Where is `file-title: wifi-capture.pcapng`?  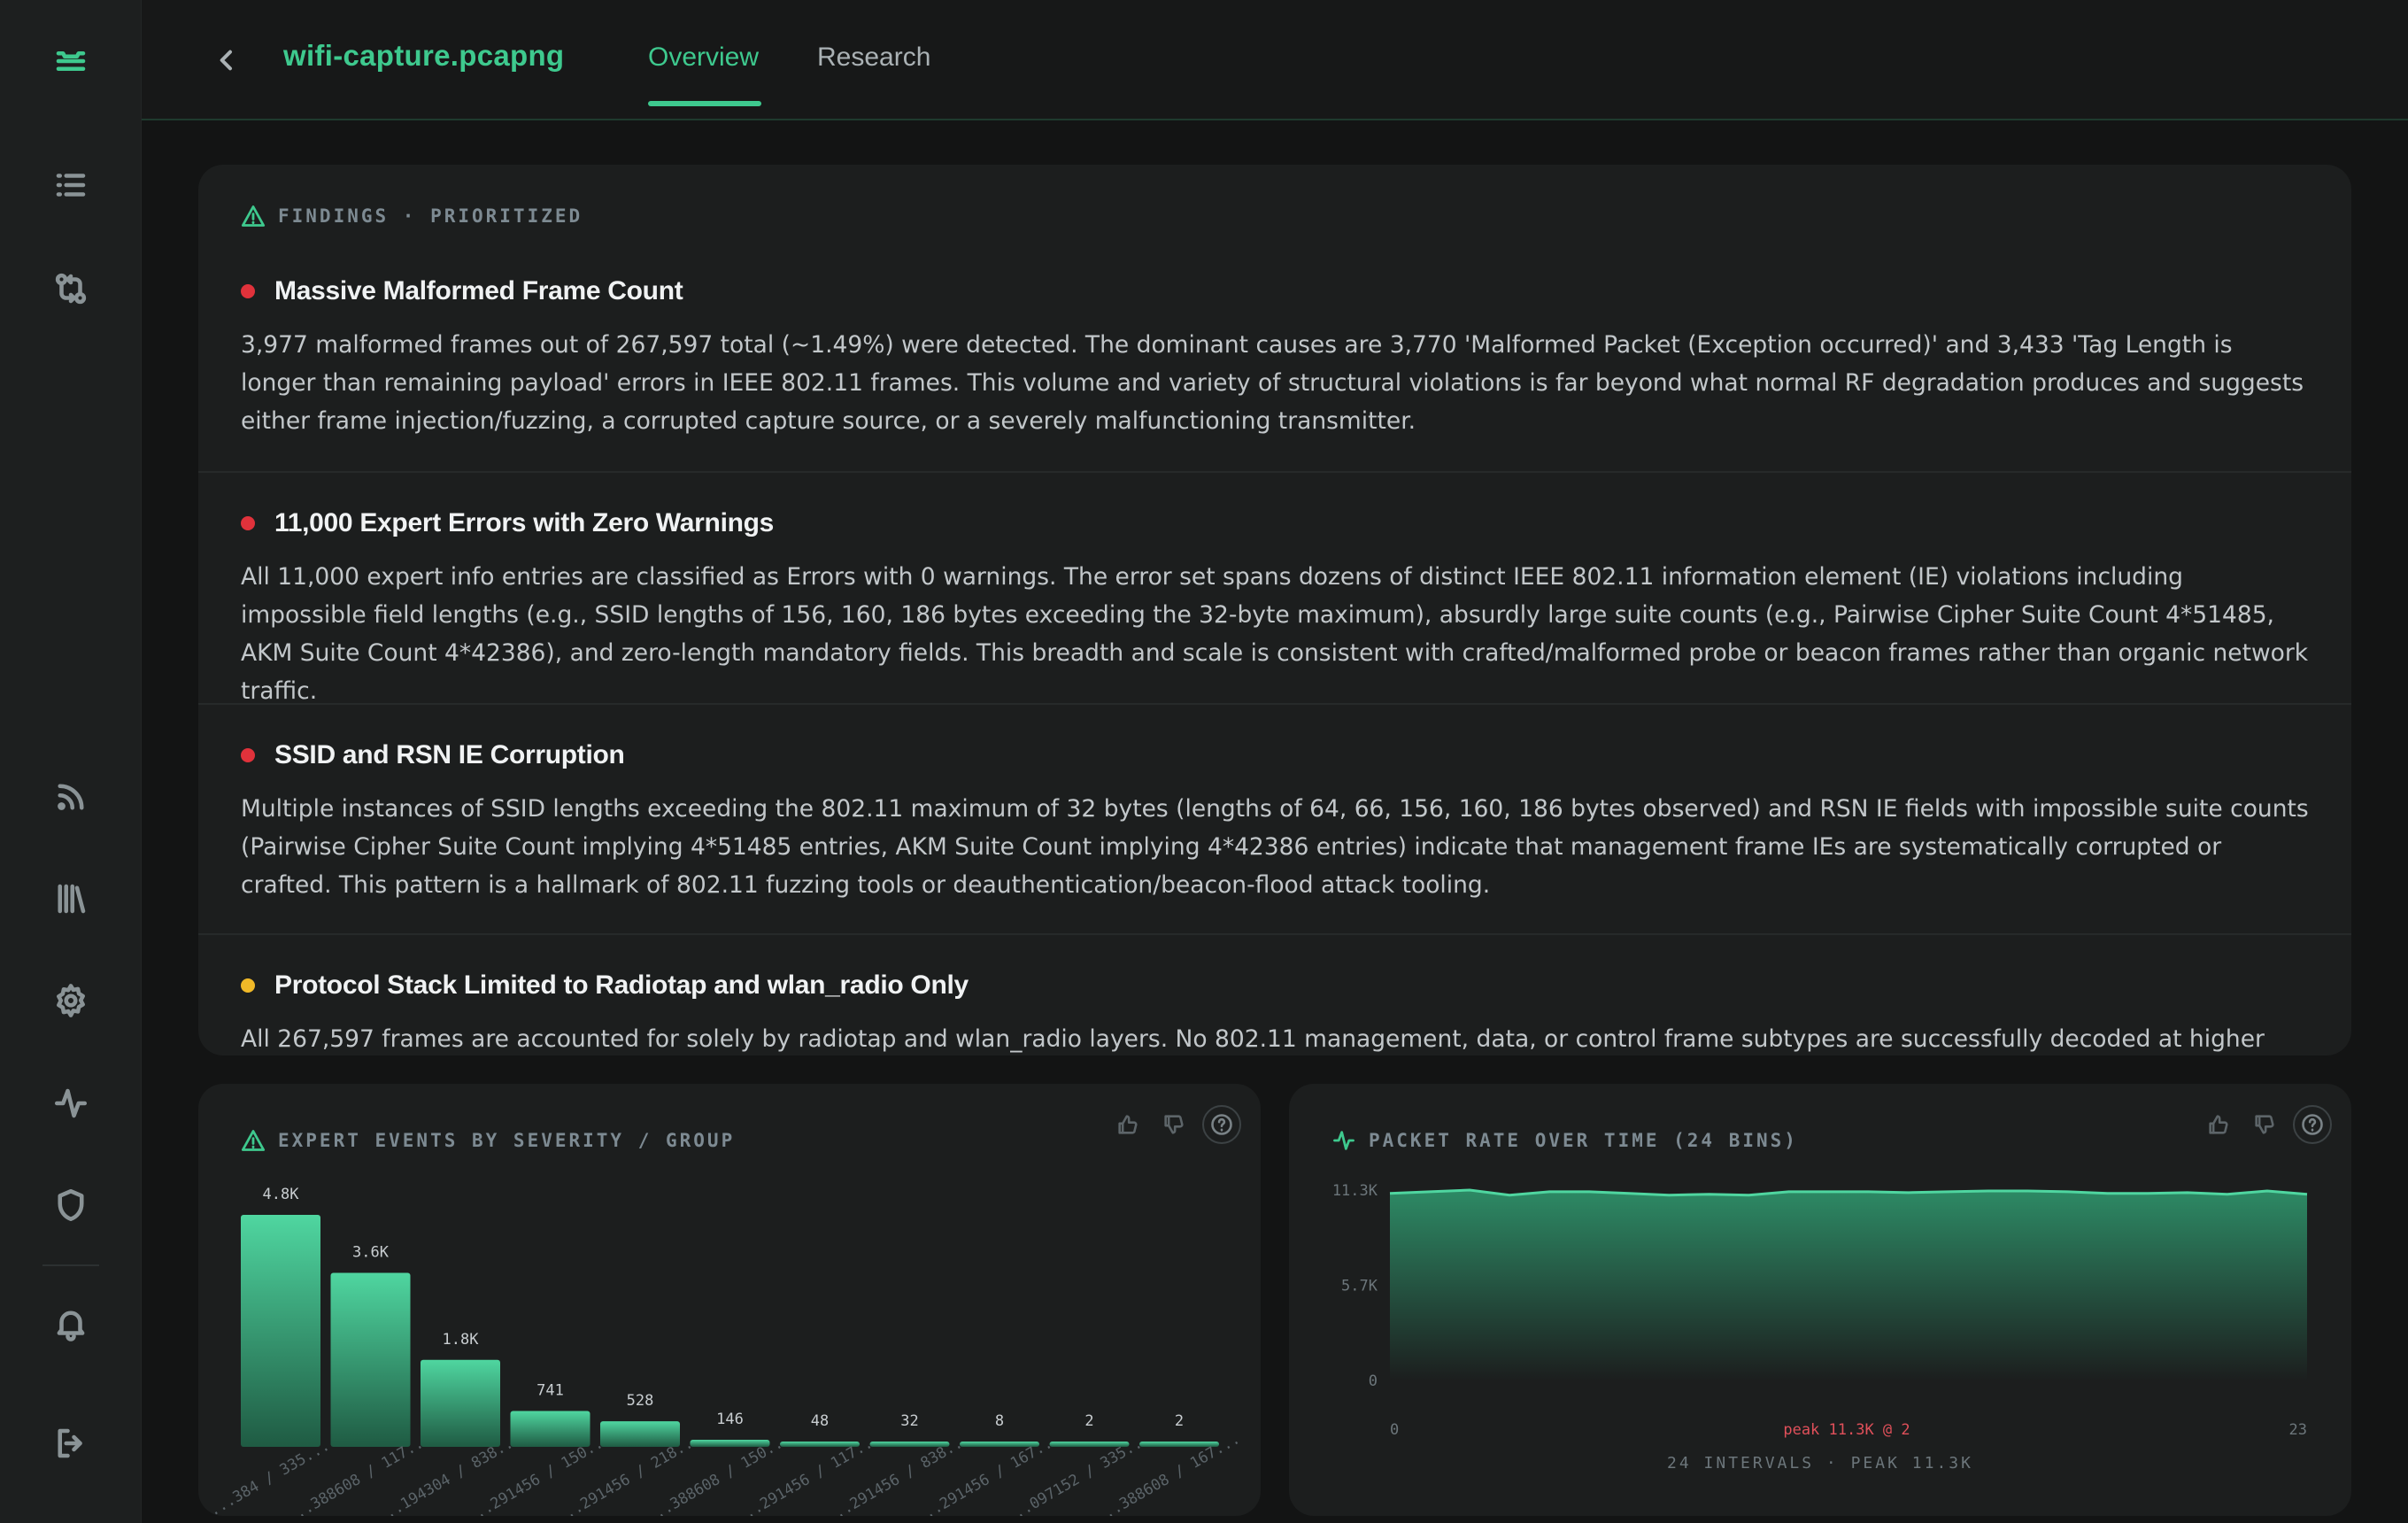 file-title: wifi-capture.pcapng is located at coordinates (424, 55).